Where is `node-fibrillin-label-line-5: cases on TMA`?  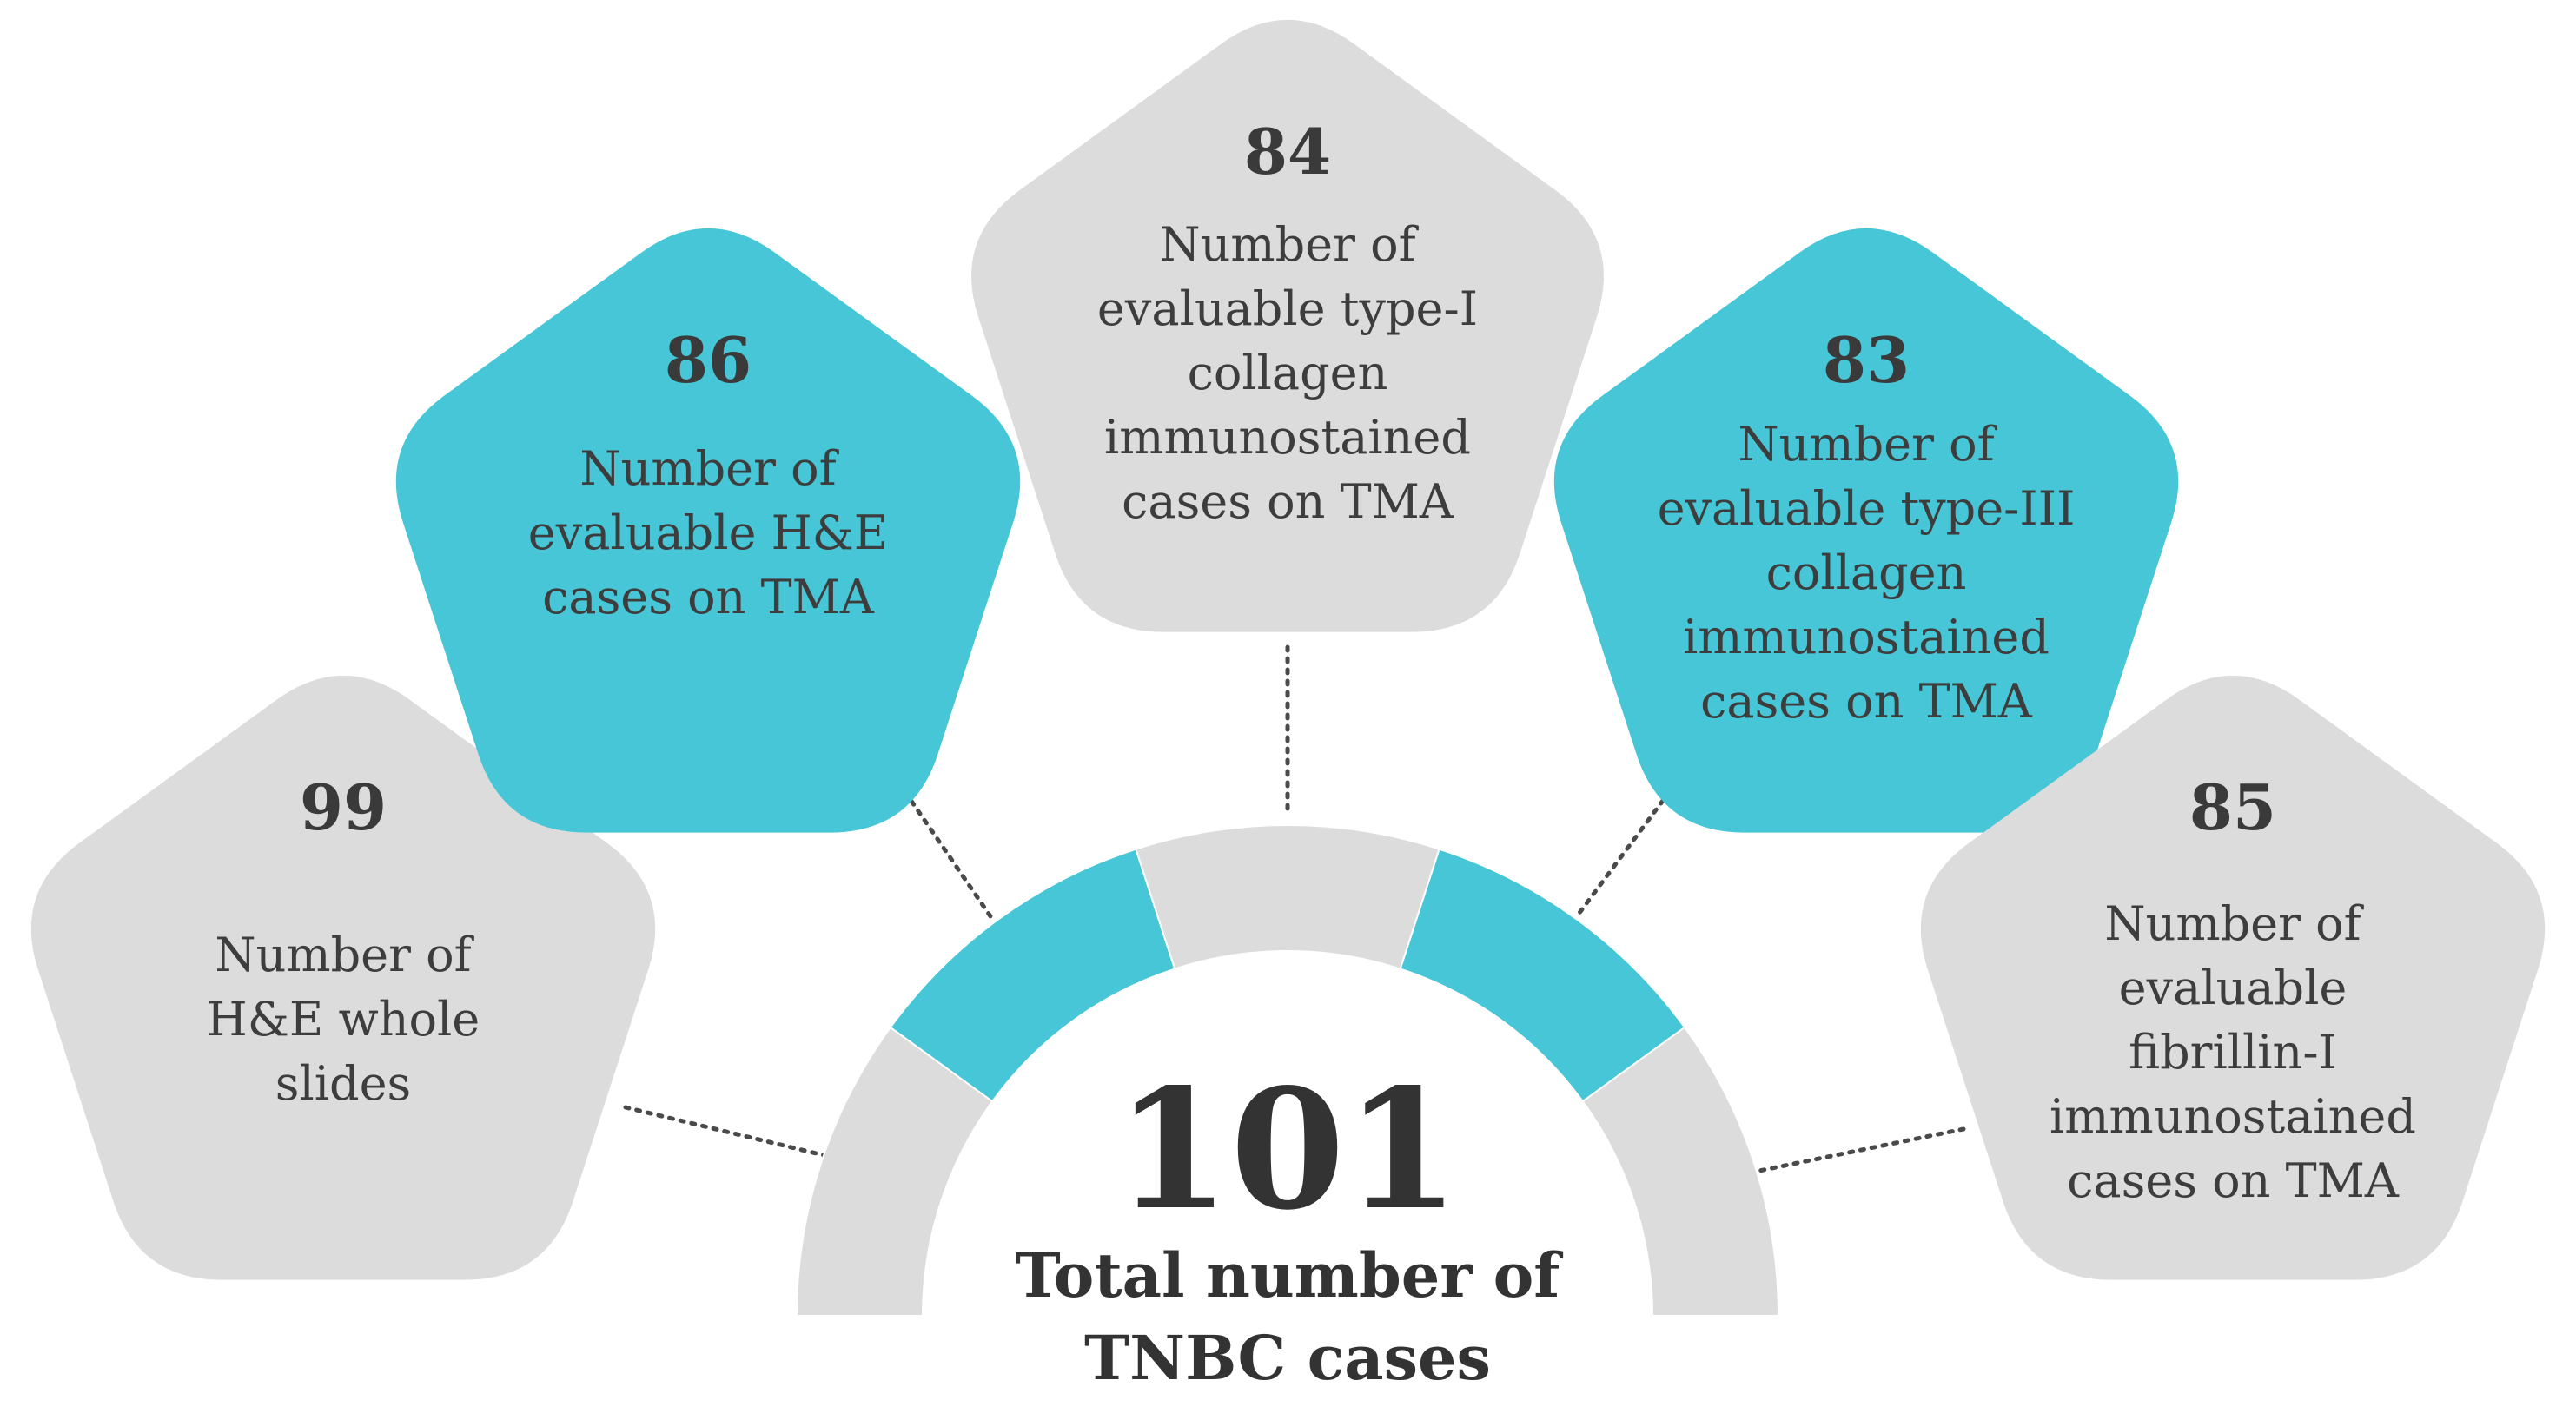 node-fibrillin-label-line-5: cases on TMA is located at coordinates (2233, 1180).